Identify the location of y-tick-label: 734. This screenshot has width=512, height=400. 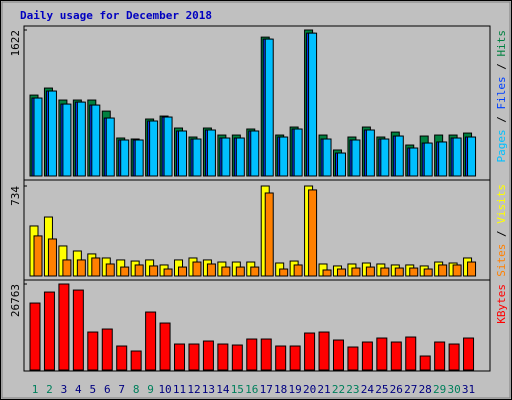
(15, 196).